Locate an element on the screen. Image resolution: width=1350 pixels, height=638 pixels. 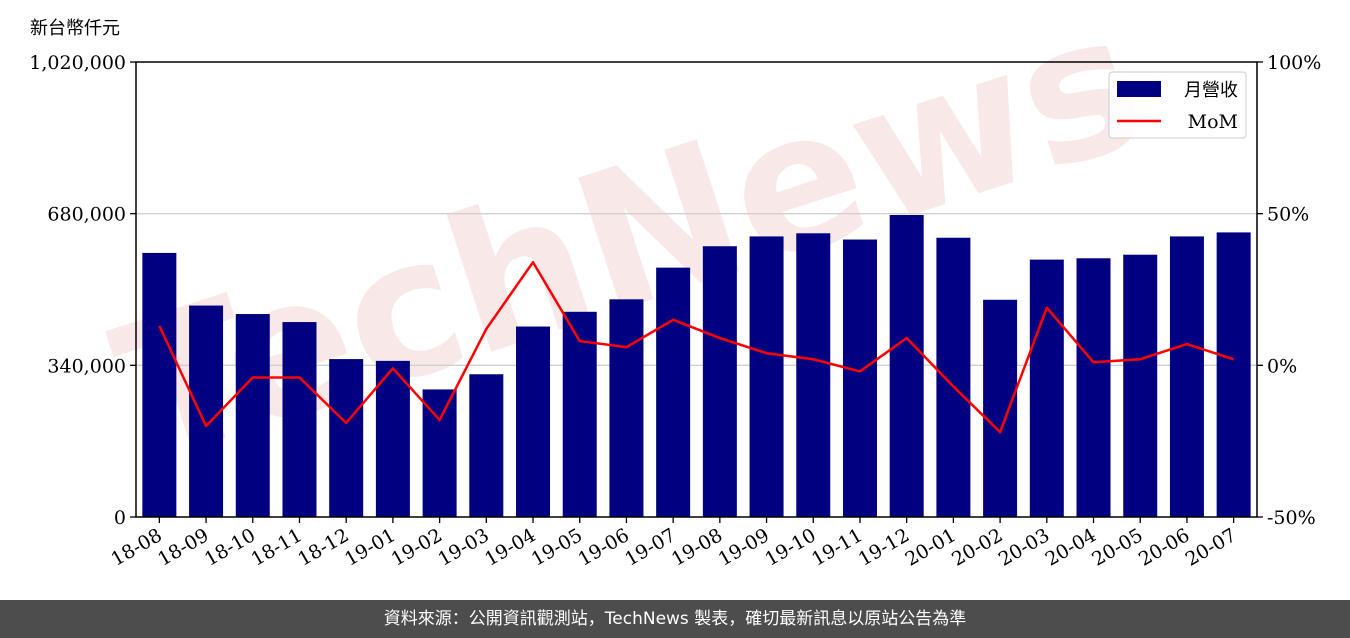
x-tick-label: 19-04 is located at coordinates (510, 547).